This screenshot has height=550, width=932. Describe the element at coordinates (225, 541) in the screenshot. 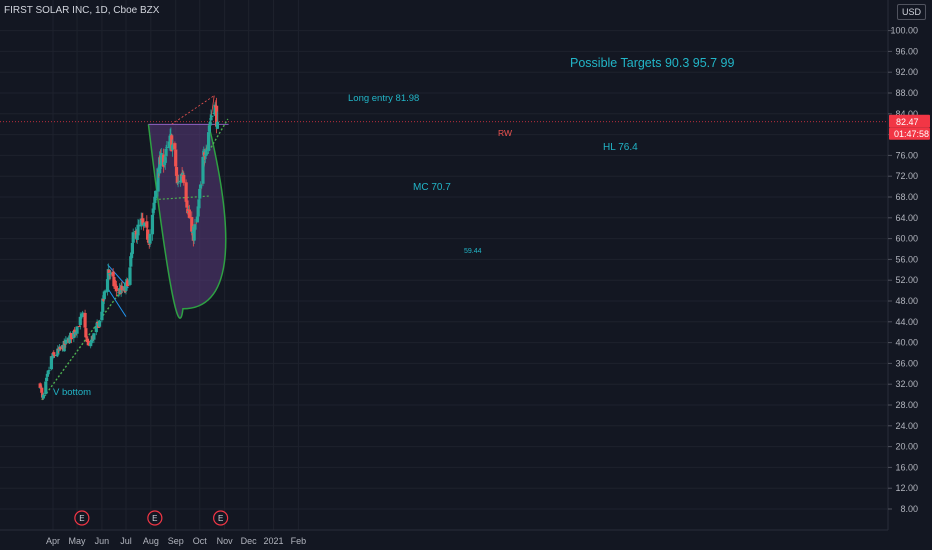

I see `x-tick-label: Nov` at that location.